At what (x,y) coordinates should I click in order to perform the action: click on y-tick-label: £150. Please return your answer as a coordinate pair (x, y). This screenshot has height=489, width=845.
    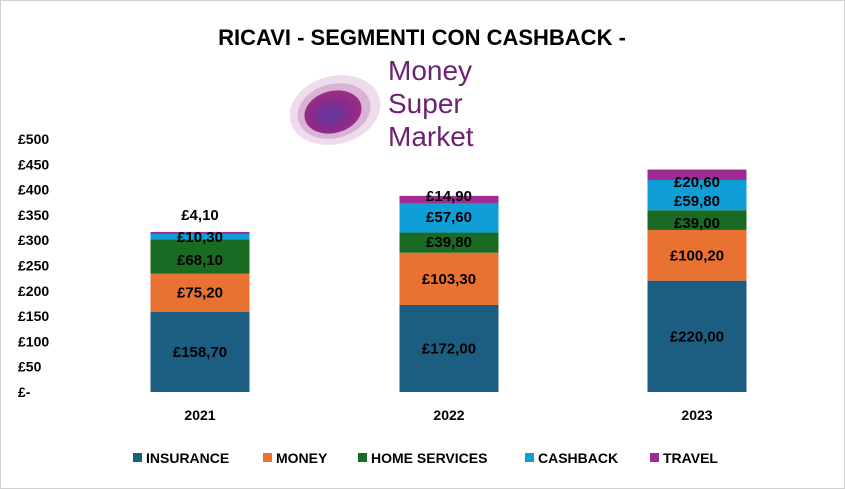
    Looking at the image, I should click on (33, 316).